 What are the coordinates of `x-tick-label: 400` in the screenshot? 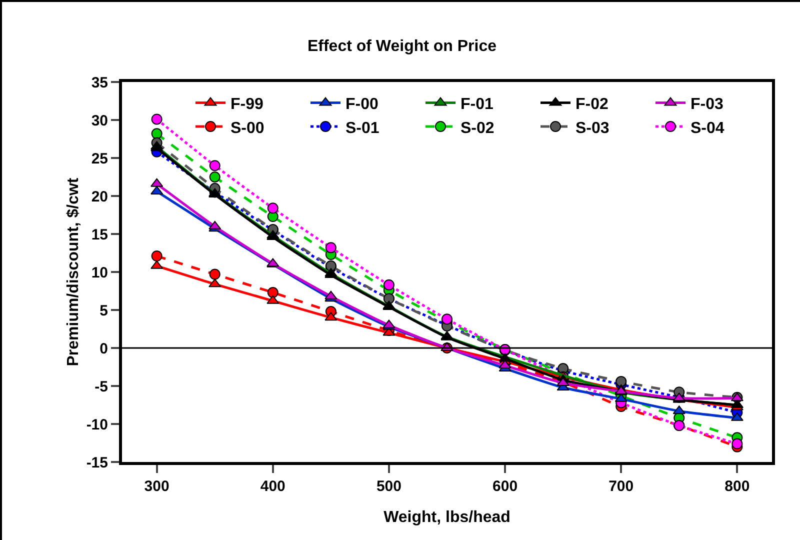 It's located at (273, 486).